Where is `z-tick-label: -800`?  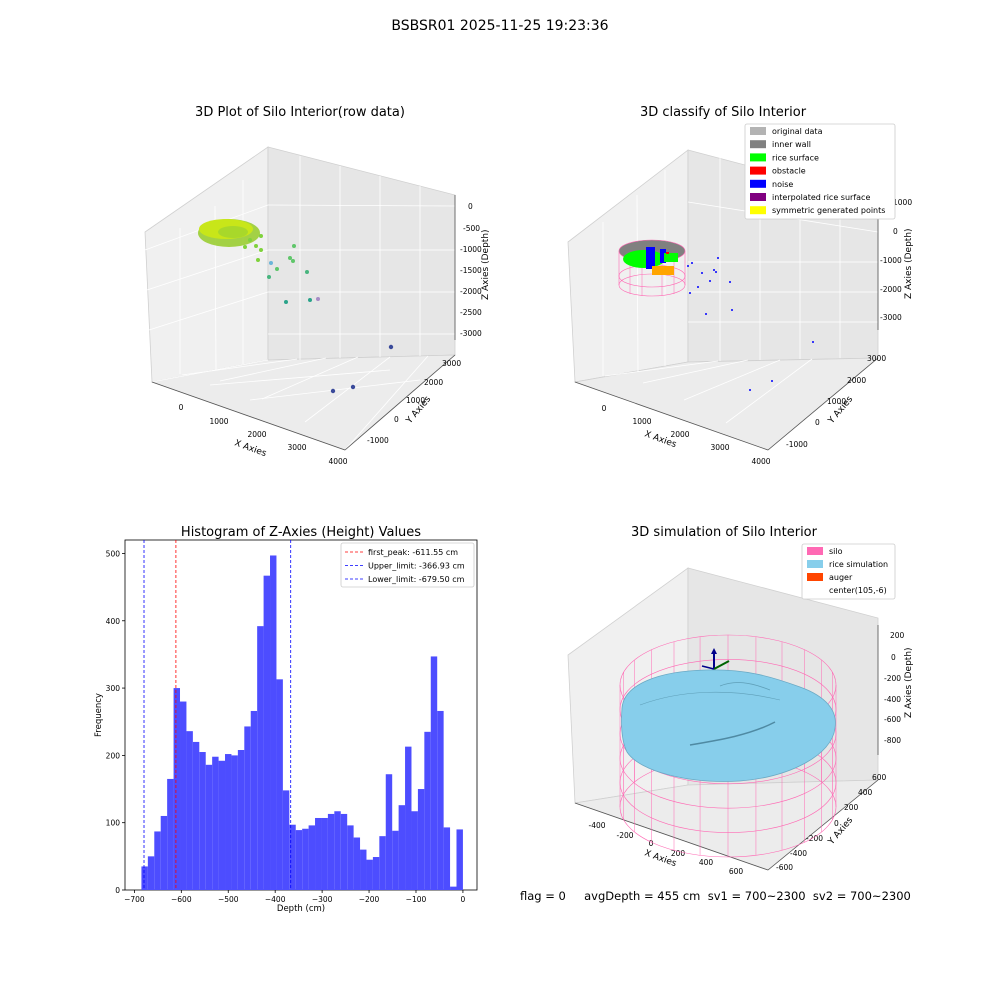
z-tick-label: -800 is located at coordinates (892, 740).